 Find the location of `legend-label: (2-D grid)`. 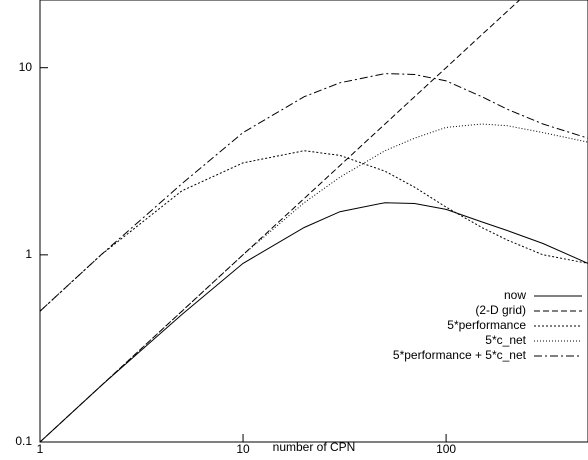

legend-label: (2-D grid) is located at coordinates (500, 310).